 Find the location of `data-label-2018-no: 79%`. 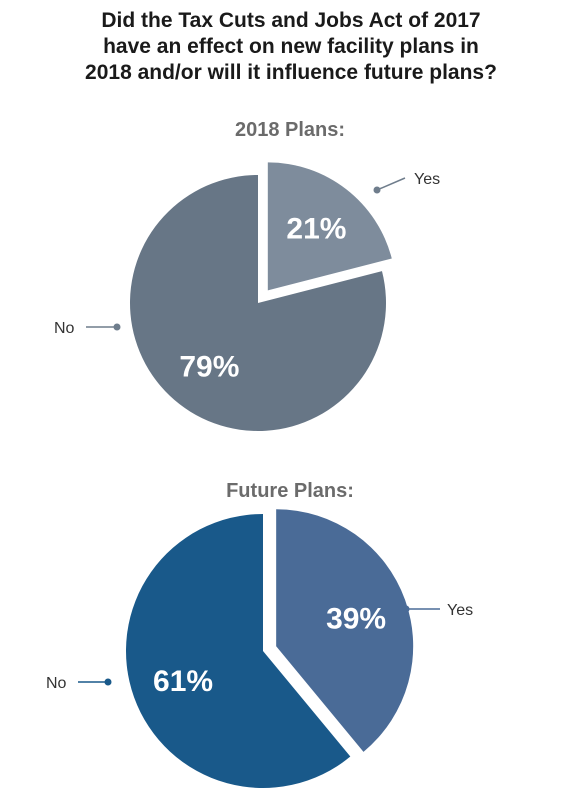

data-label-2018-no: 79% is located at coordinates (209, 367).